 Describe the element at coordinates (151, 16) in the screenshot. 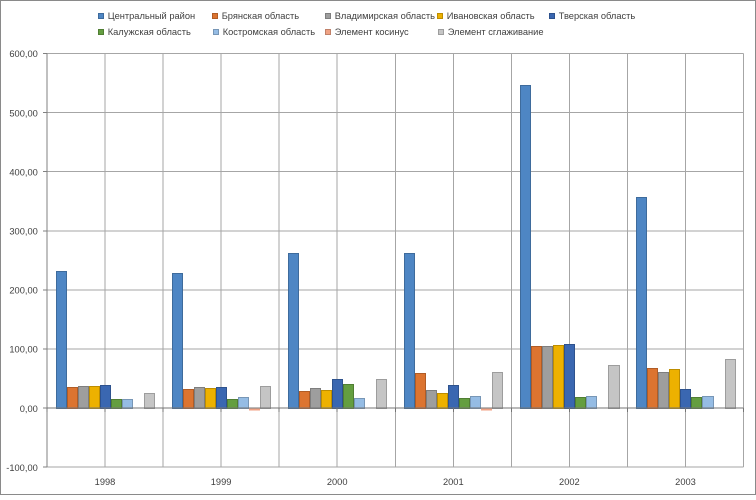

I see `svg-text: Центральный район` at that location.